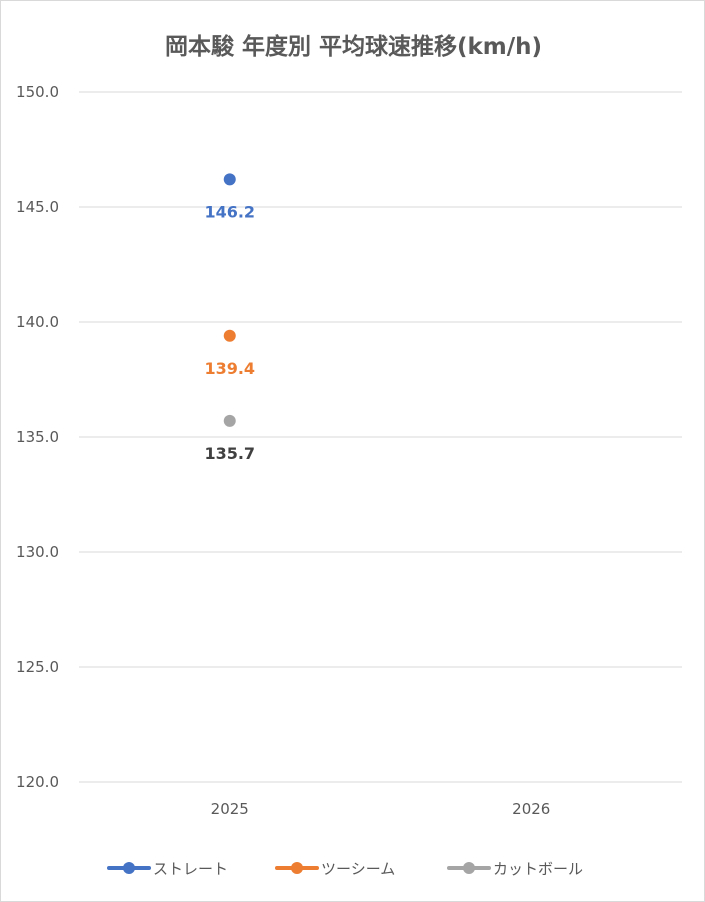 The height and width of the screenshot is (902, 705). I want to click on legend-item: ストレート, so click(167, 868).